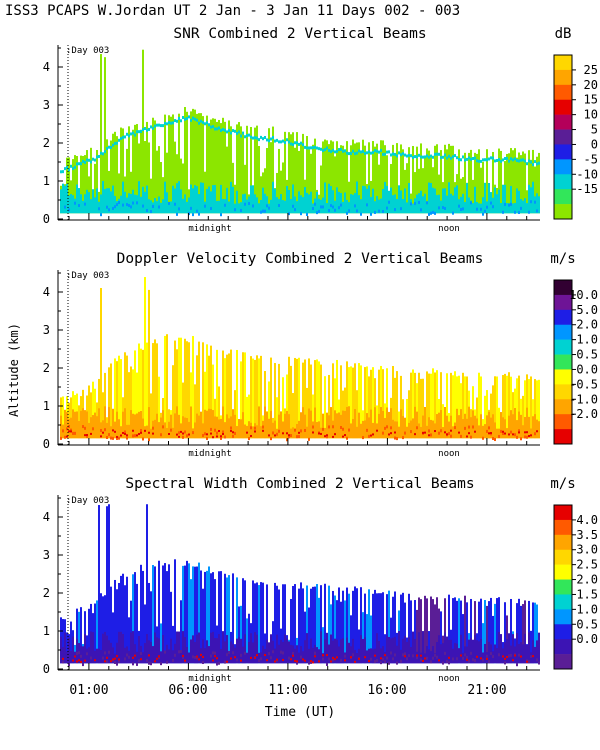 The width and height of the screenshot is (600, 750). What do you see at coordinates (587, 639) in the screenshot?
I see `colorbar-label: 0.0` at bounding box center [587, 639].